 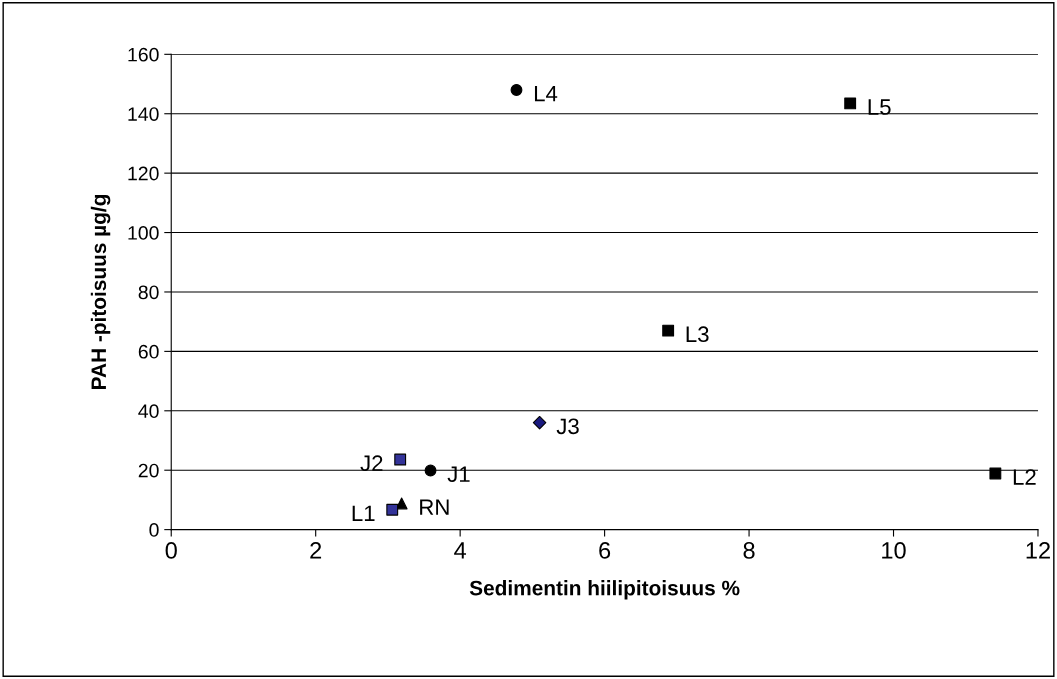 I want to click on y-tick-label: 60, so click(x=148, y=351).